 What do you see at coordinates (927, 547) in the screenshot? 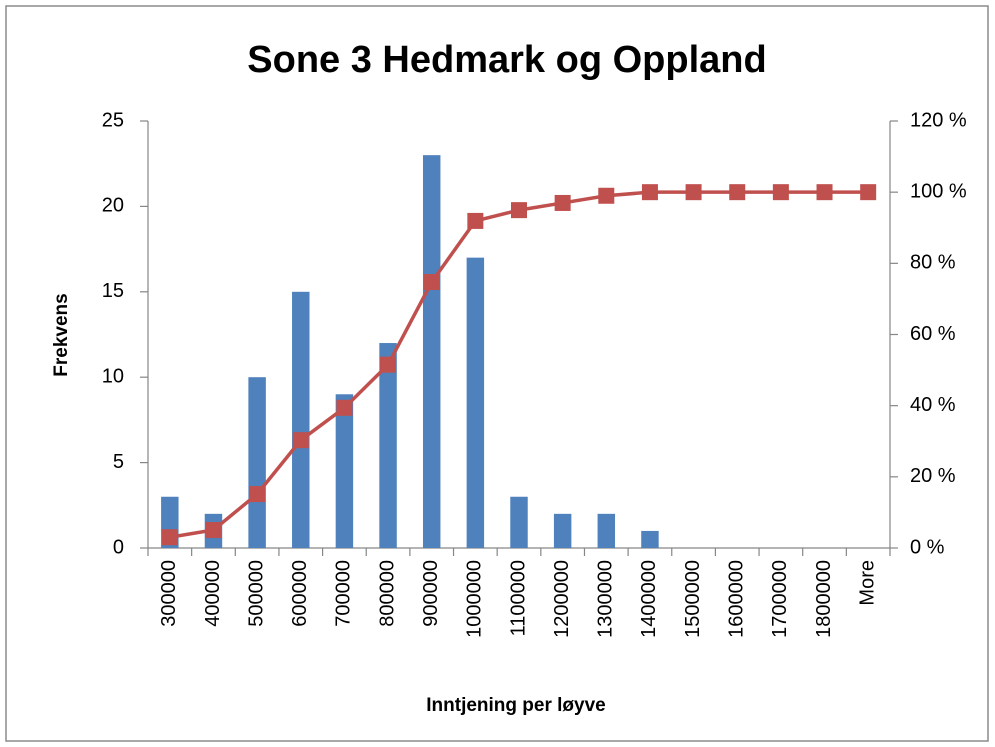
I see `y2-tick-label: 0 %` at bounding box center [927, 547].